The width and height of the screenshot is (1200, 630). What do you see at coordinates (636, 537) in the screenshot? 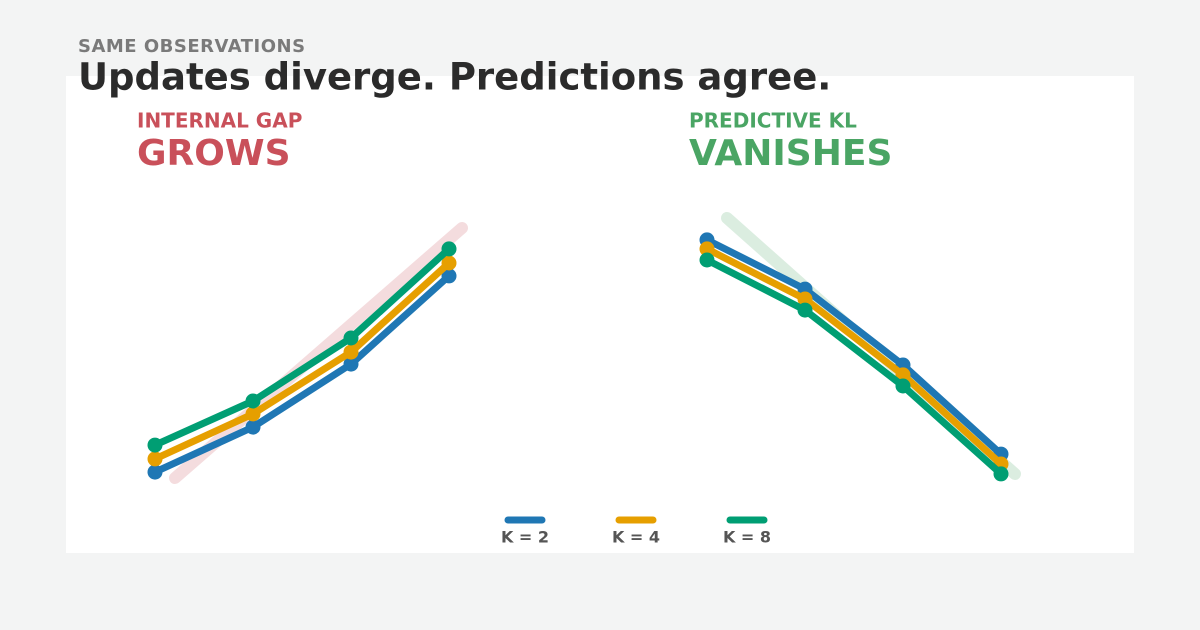
I see `legend-label: K = 4` at bounding box center [636, 537].